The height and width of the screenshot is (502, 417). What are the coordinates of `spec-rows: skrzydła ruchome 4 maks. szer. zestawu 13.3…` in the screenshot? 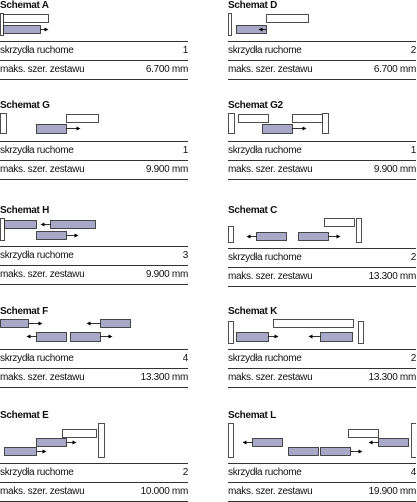 It's located at (94, 368).